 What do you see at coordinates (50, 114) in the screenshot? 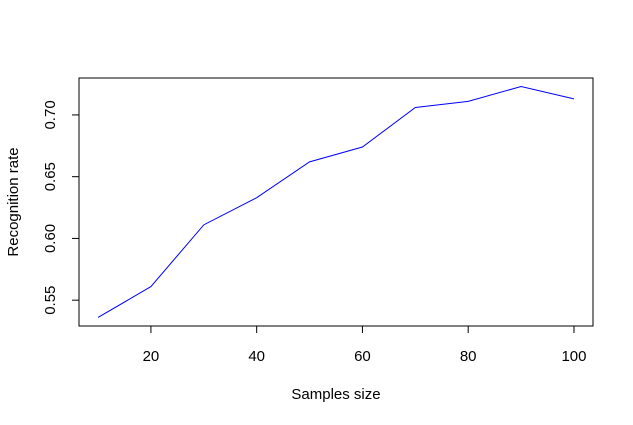
I see `y-tick-label: 0.70` at bounding box center [50, 114].